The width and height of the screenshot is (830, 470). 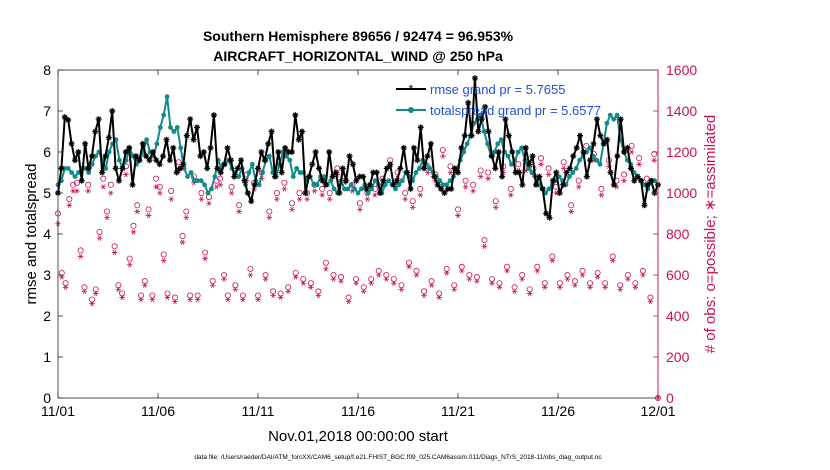 I want to click on y-left-tick-label: 3, so click(x=47, y=275).